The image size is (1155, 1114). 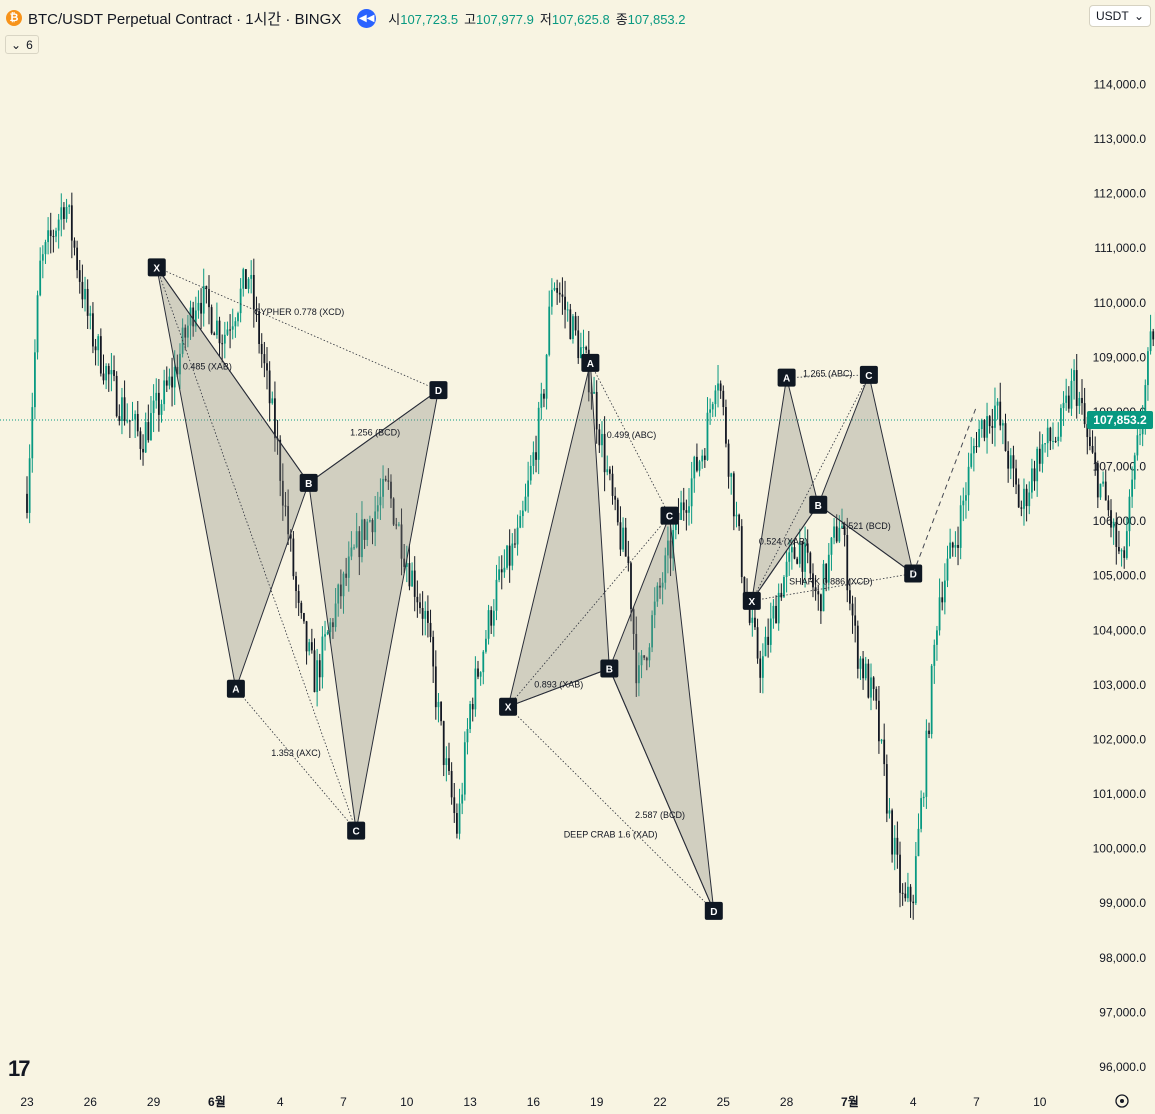 What do you see at coordinates (280, 1102) in the screenshot?
I see `x-tick-label: 4` at bounding box center [280, 1102].